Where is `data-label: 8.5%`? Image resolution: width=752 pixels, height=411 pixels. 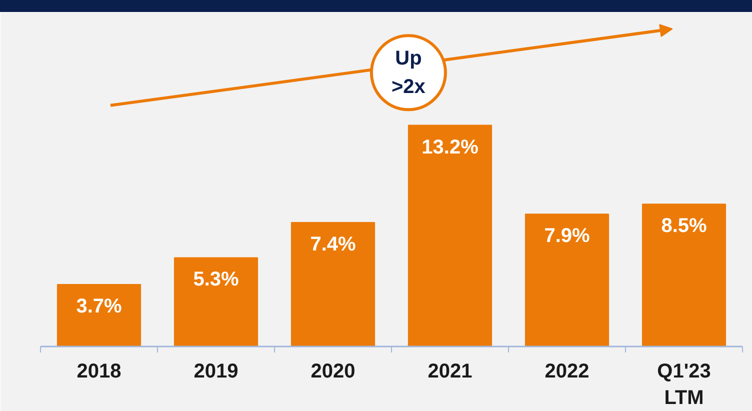 data-label: 8.5% is located at coordinates (684, 226).